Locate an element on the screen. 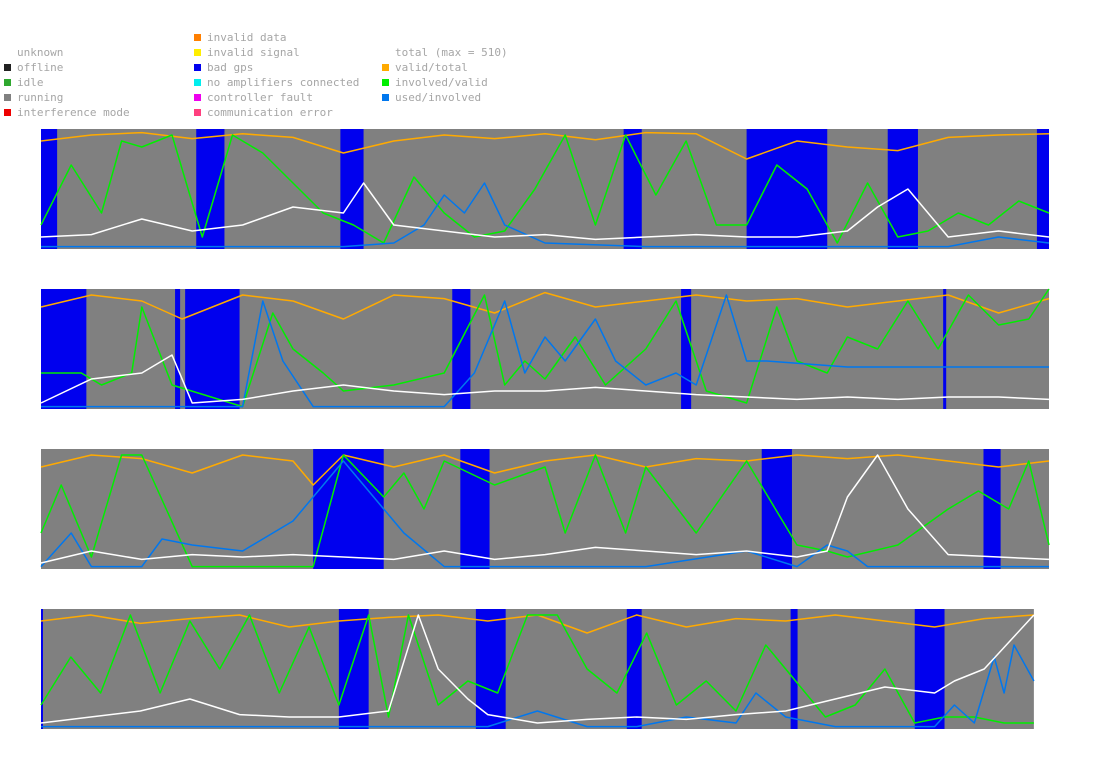  legend-swatch-running is located at coordinates (7, 97).